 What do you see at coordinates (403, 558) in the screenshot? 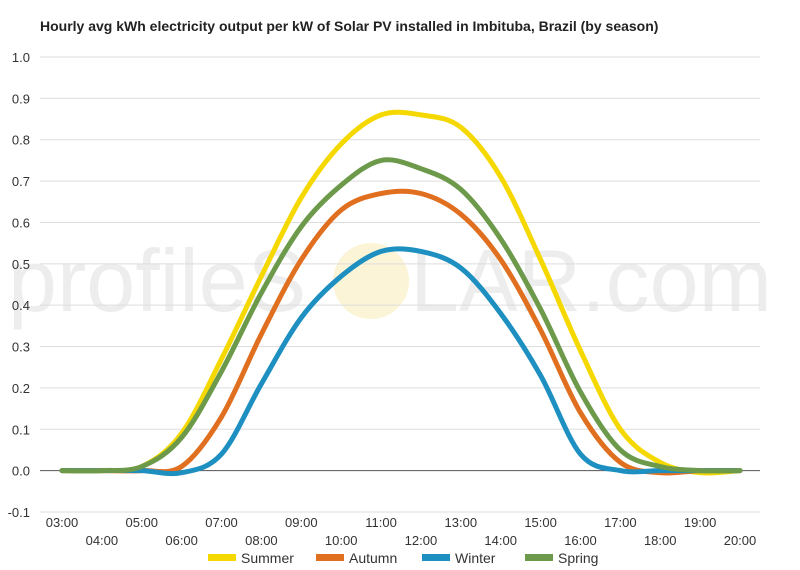
I see `legend: Summer Autumn Winter Spring` at bounding box center [403, 558].